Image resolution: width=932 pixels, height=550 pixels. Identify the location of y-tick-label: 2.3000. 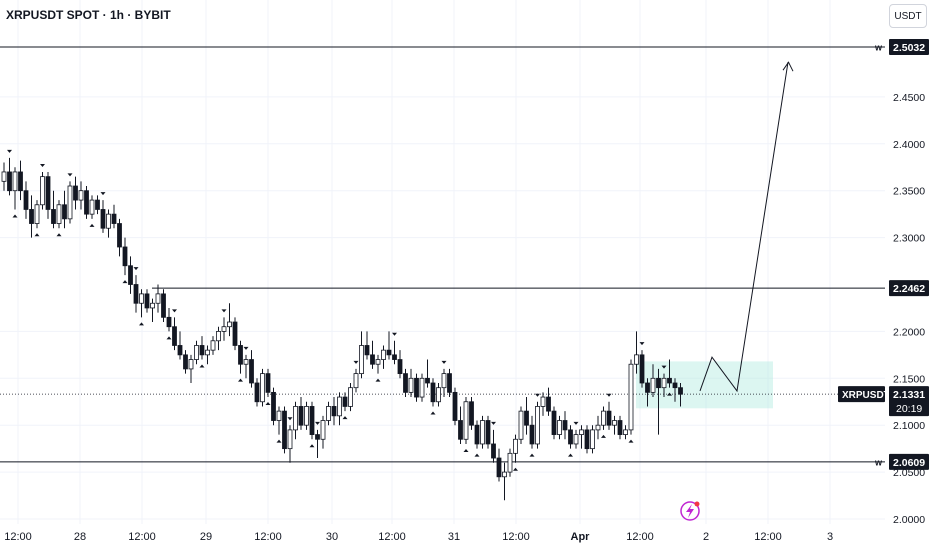
(909, 239).